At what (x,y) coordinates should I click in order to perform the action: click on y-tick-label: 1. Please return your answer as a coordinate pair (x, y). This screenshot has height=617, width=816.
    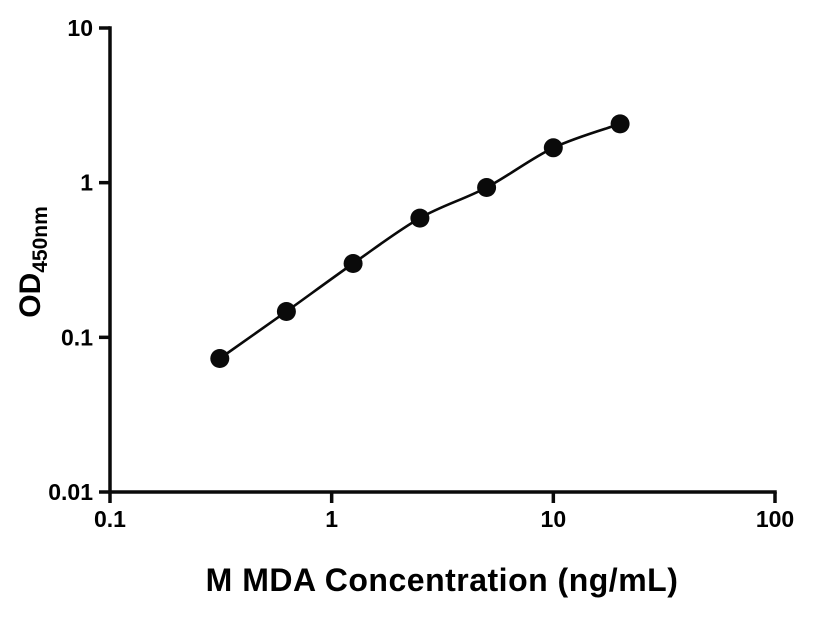
    Looking at the image, I should click on (86, 183).